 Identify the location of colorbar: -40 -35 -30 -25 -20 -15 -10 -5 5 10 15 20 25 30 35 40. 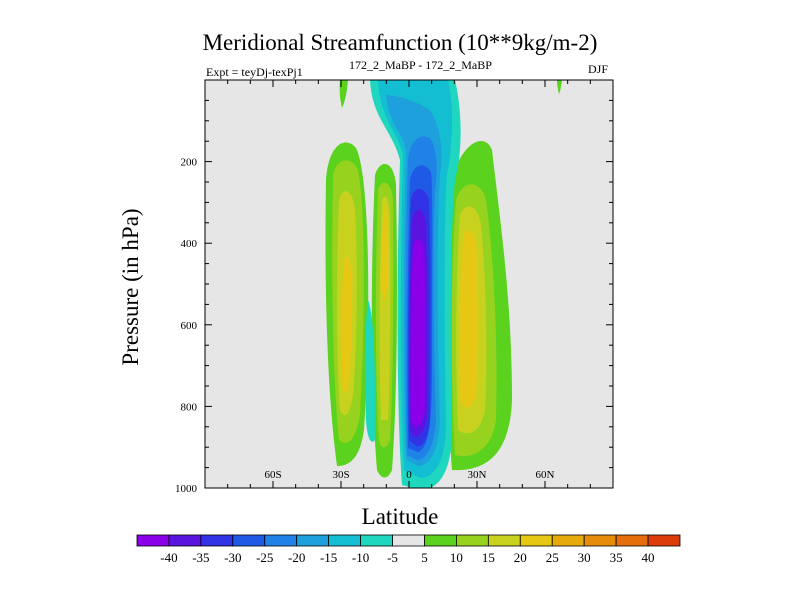
(408, 549).